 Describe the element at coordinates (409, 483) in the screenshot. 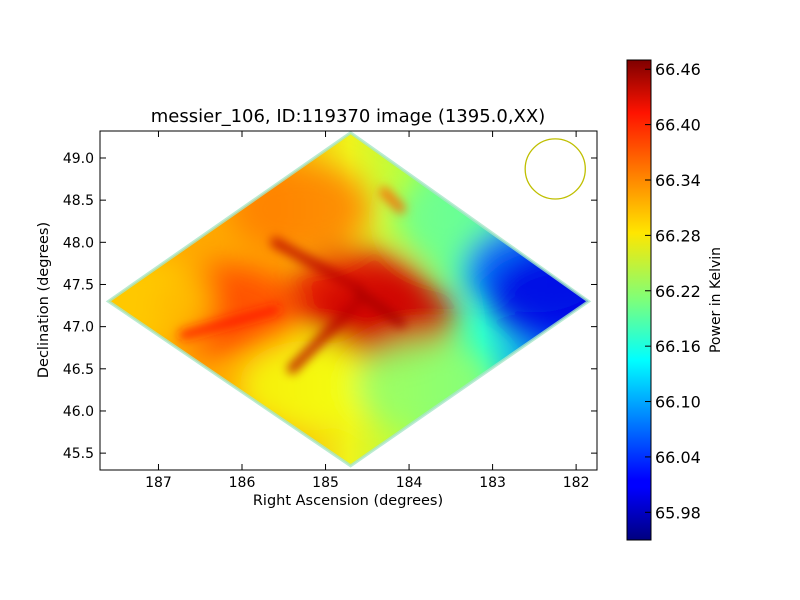

I see `x-tick-label-3: 184` at that location.